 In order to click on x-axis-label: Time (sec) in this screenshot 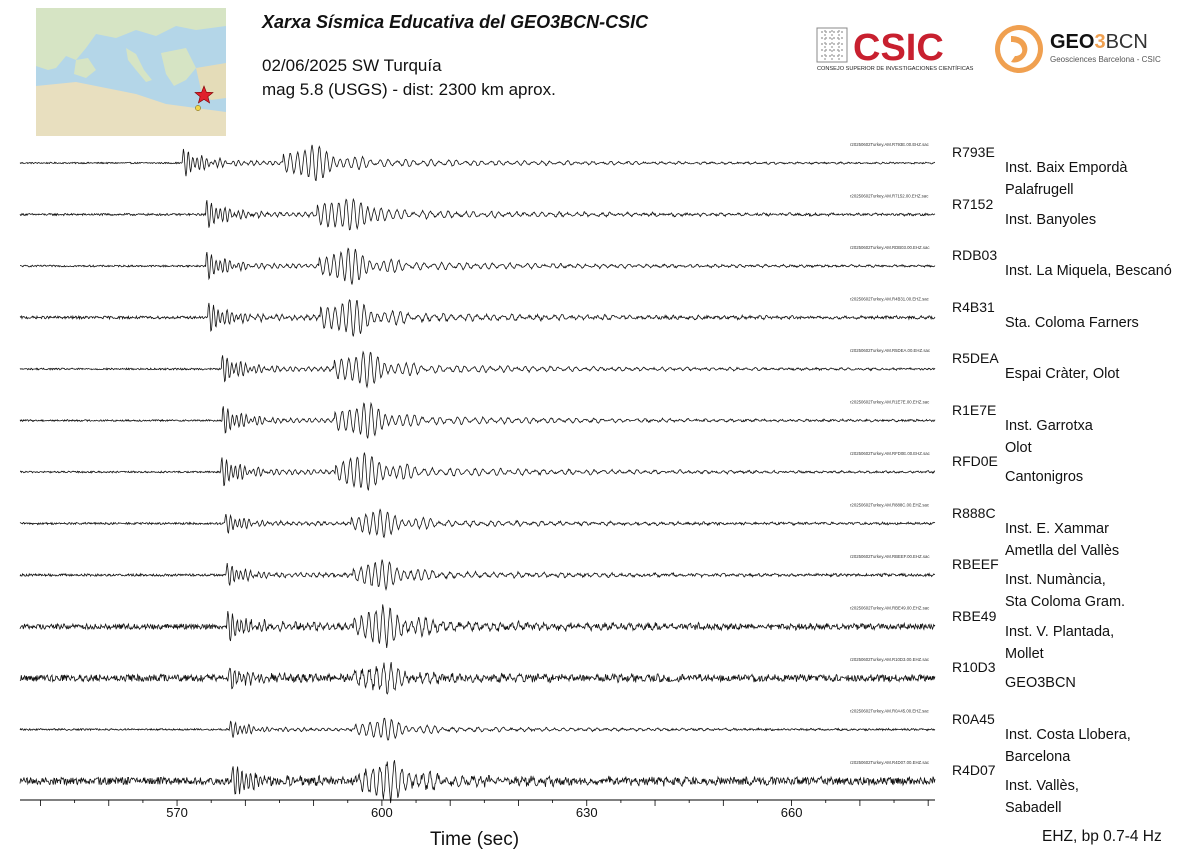, I will do `click(475, 839)`.